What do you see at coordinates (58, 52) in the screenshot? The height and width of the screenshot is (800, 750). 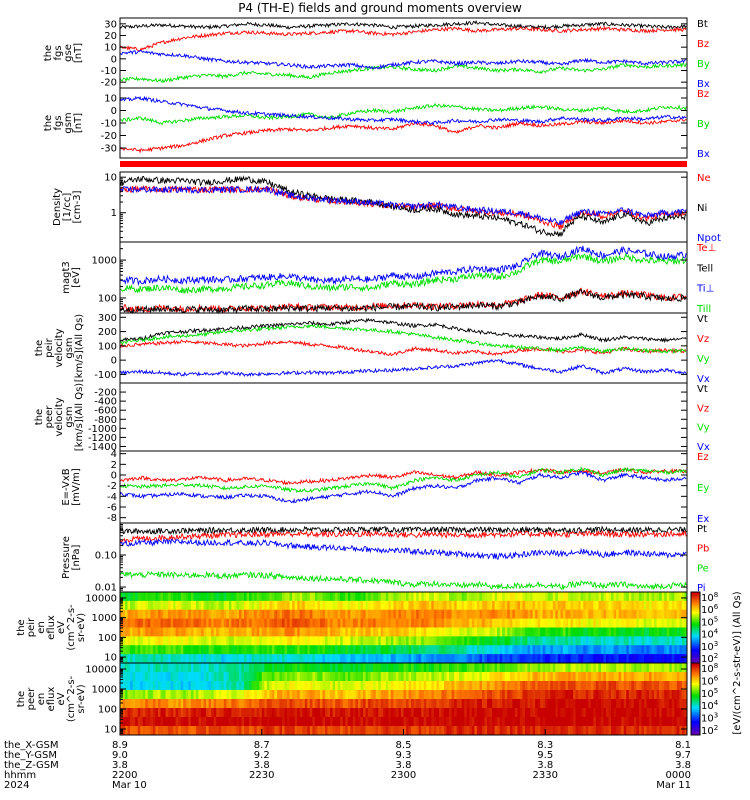 I see `y-axis-label: fgs` at bounding box center [58, 52].